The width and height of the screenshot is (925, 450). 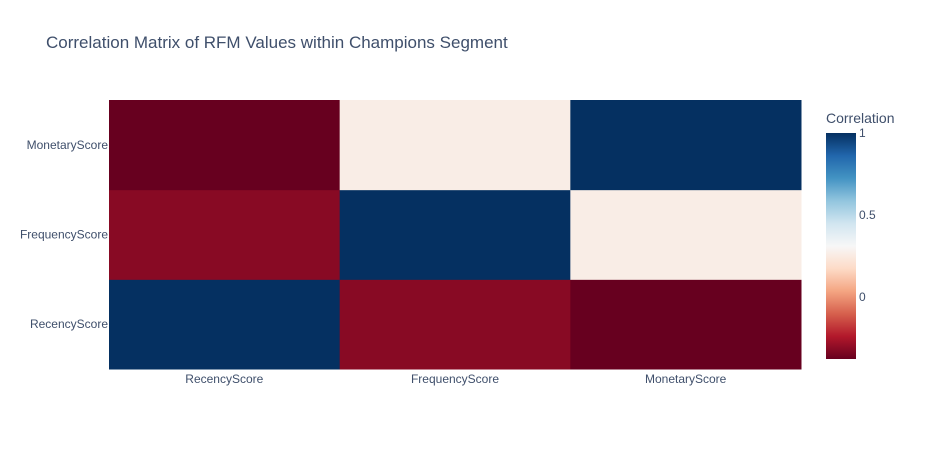 What do you see at coordinates (225, 324) in the screenshot?
I see `heatmap-cell-RecencyScore-RecencyScore` at bounding box center [225, 324].